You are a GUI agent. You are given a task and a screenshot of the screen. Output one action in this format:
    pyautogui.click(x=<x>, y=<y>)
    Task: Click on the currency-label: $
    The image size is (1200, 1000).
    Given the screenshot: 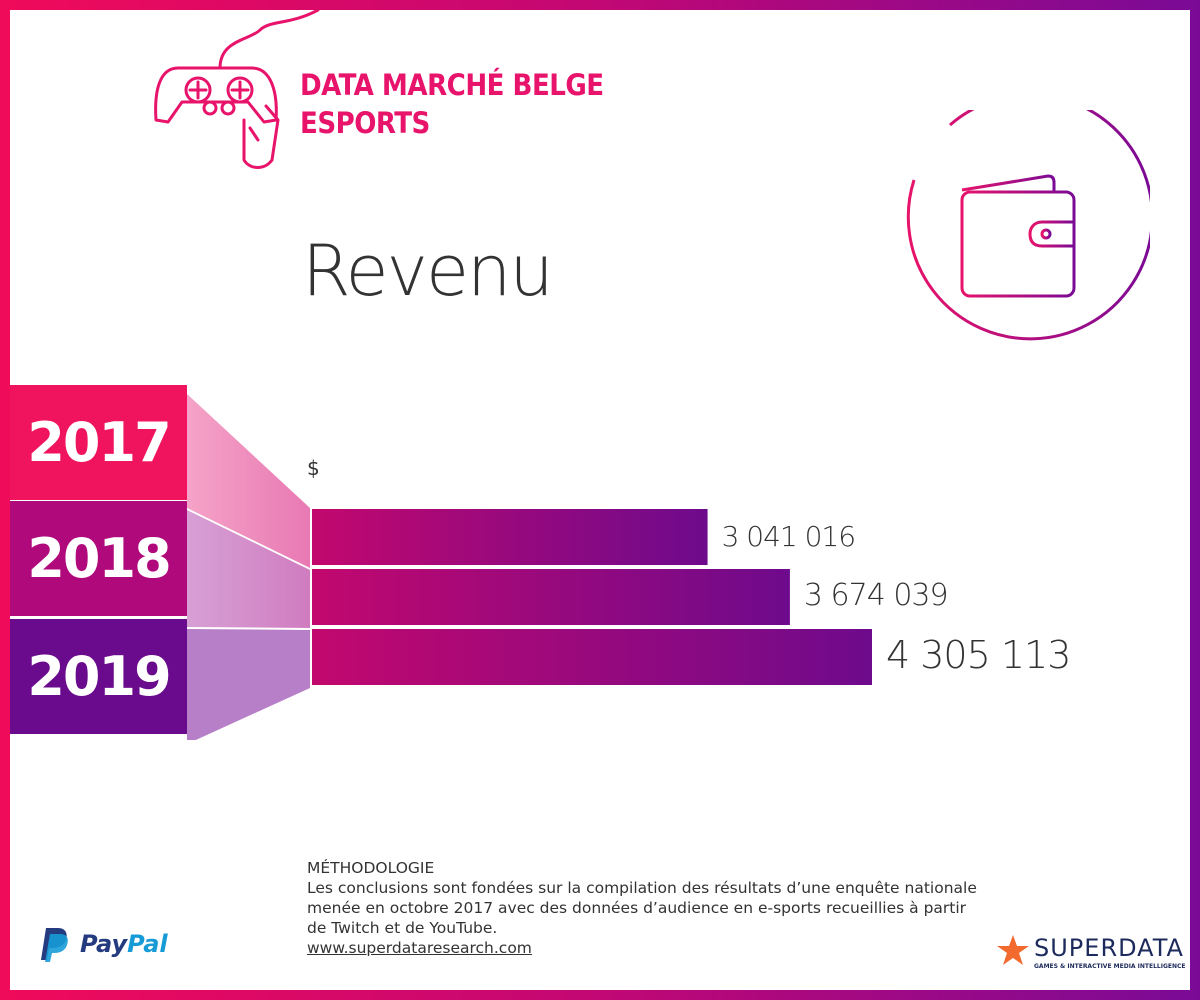 What is the action you would take?
    pyautogui.click(x=313, y=468)
    